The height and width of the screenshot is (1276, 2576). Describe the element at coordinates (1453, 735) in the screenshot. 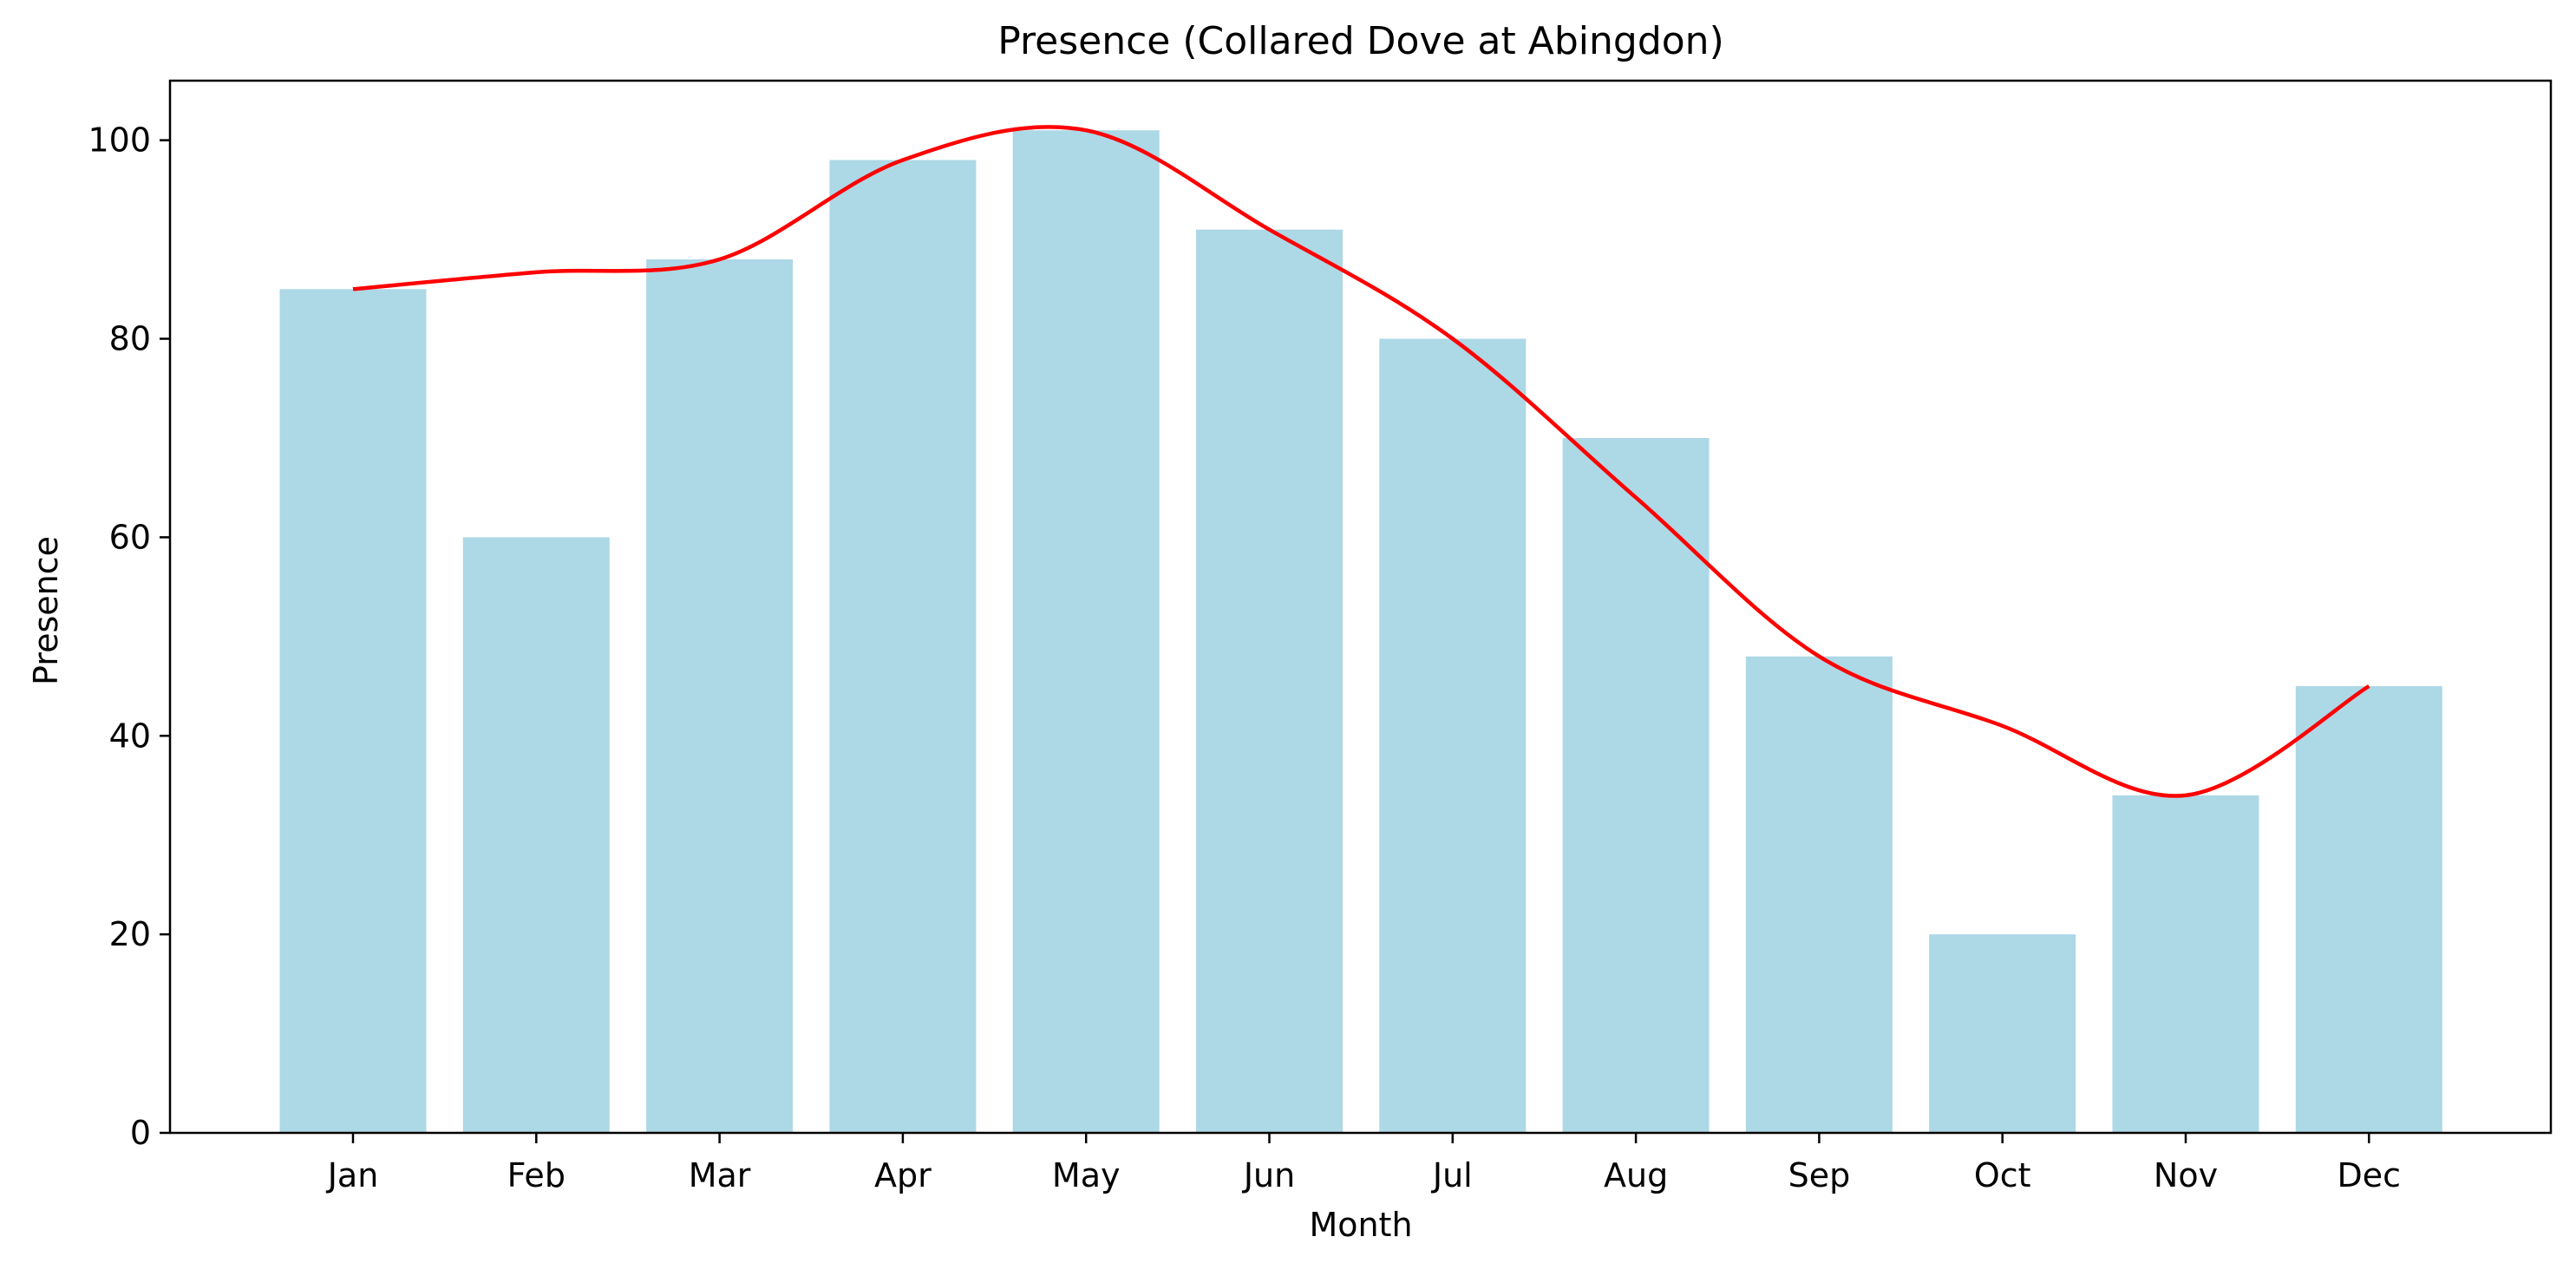

I see `bar-jul` at that location.